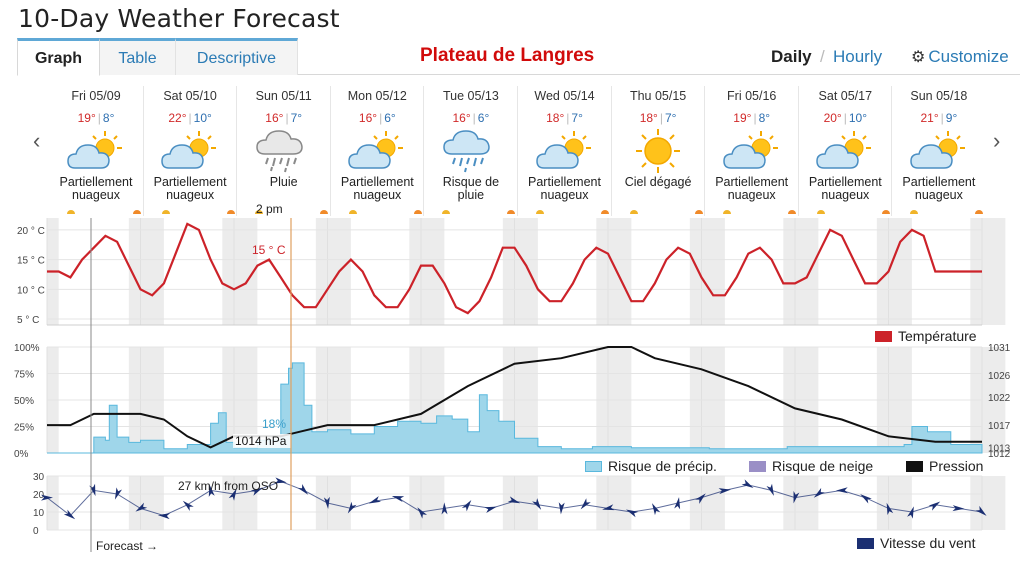 This screenshot has width=1024, height=563. What do you see at coordinates (926, 336) in the screenshot?
I see `legend-temperature: Température` at bounding box center [926, 336].